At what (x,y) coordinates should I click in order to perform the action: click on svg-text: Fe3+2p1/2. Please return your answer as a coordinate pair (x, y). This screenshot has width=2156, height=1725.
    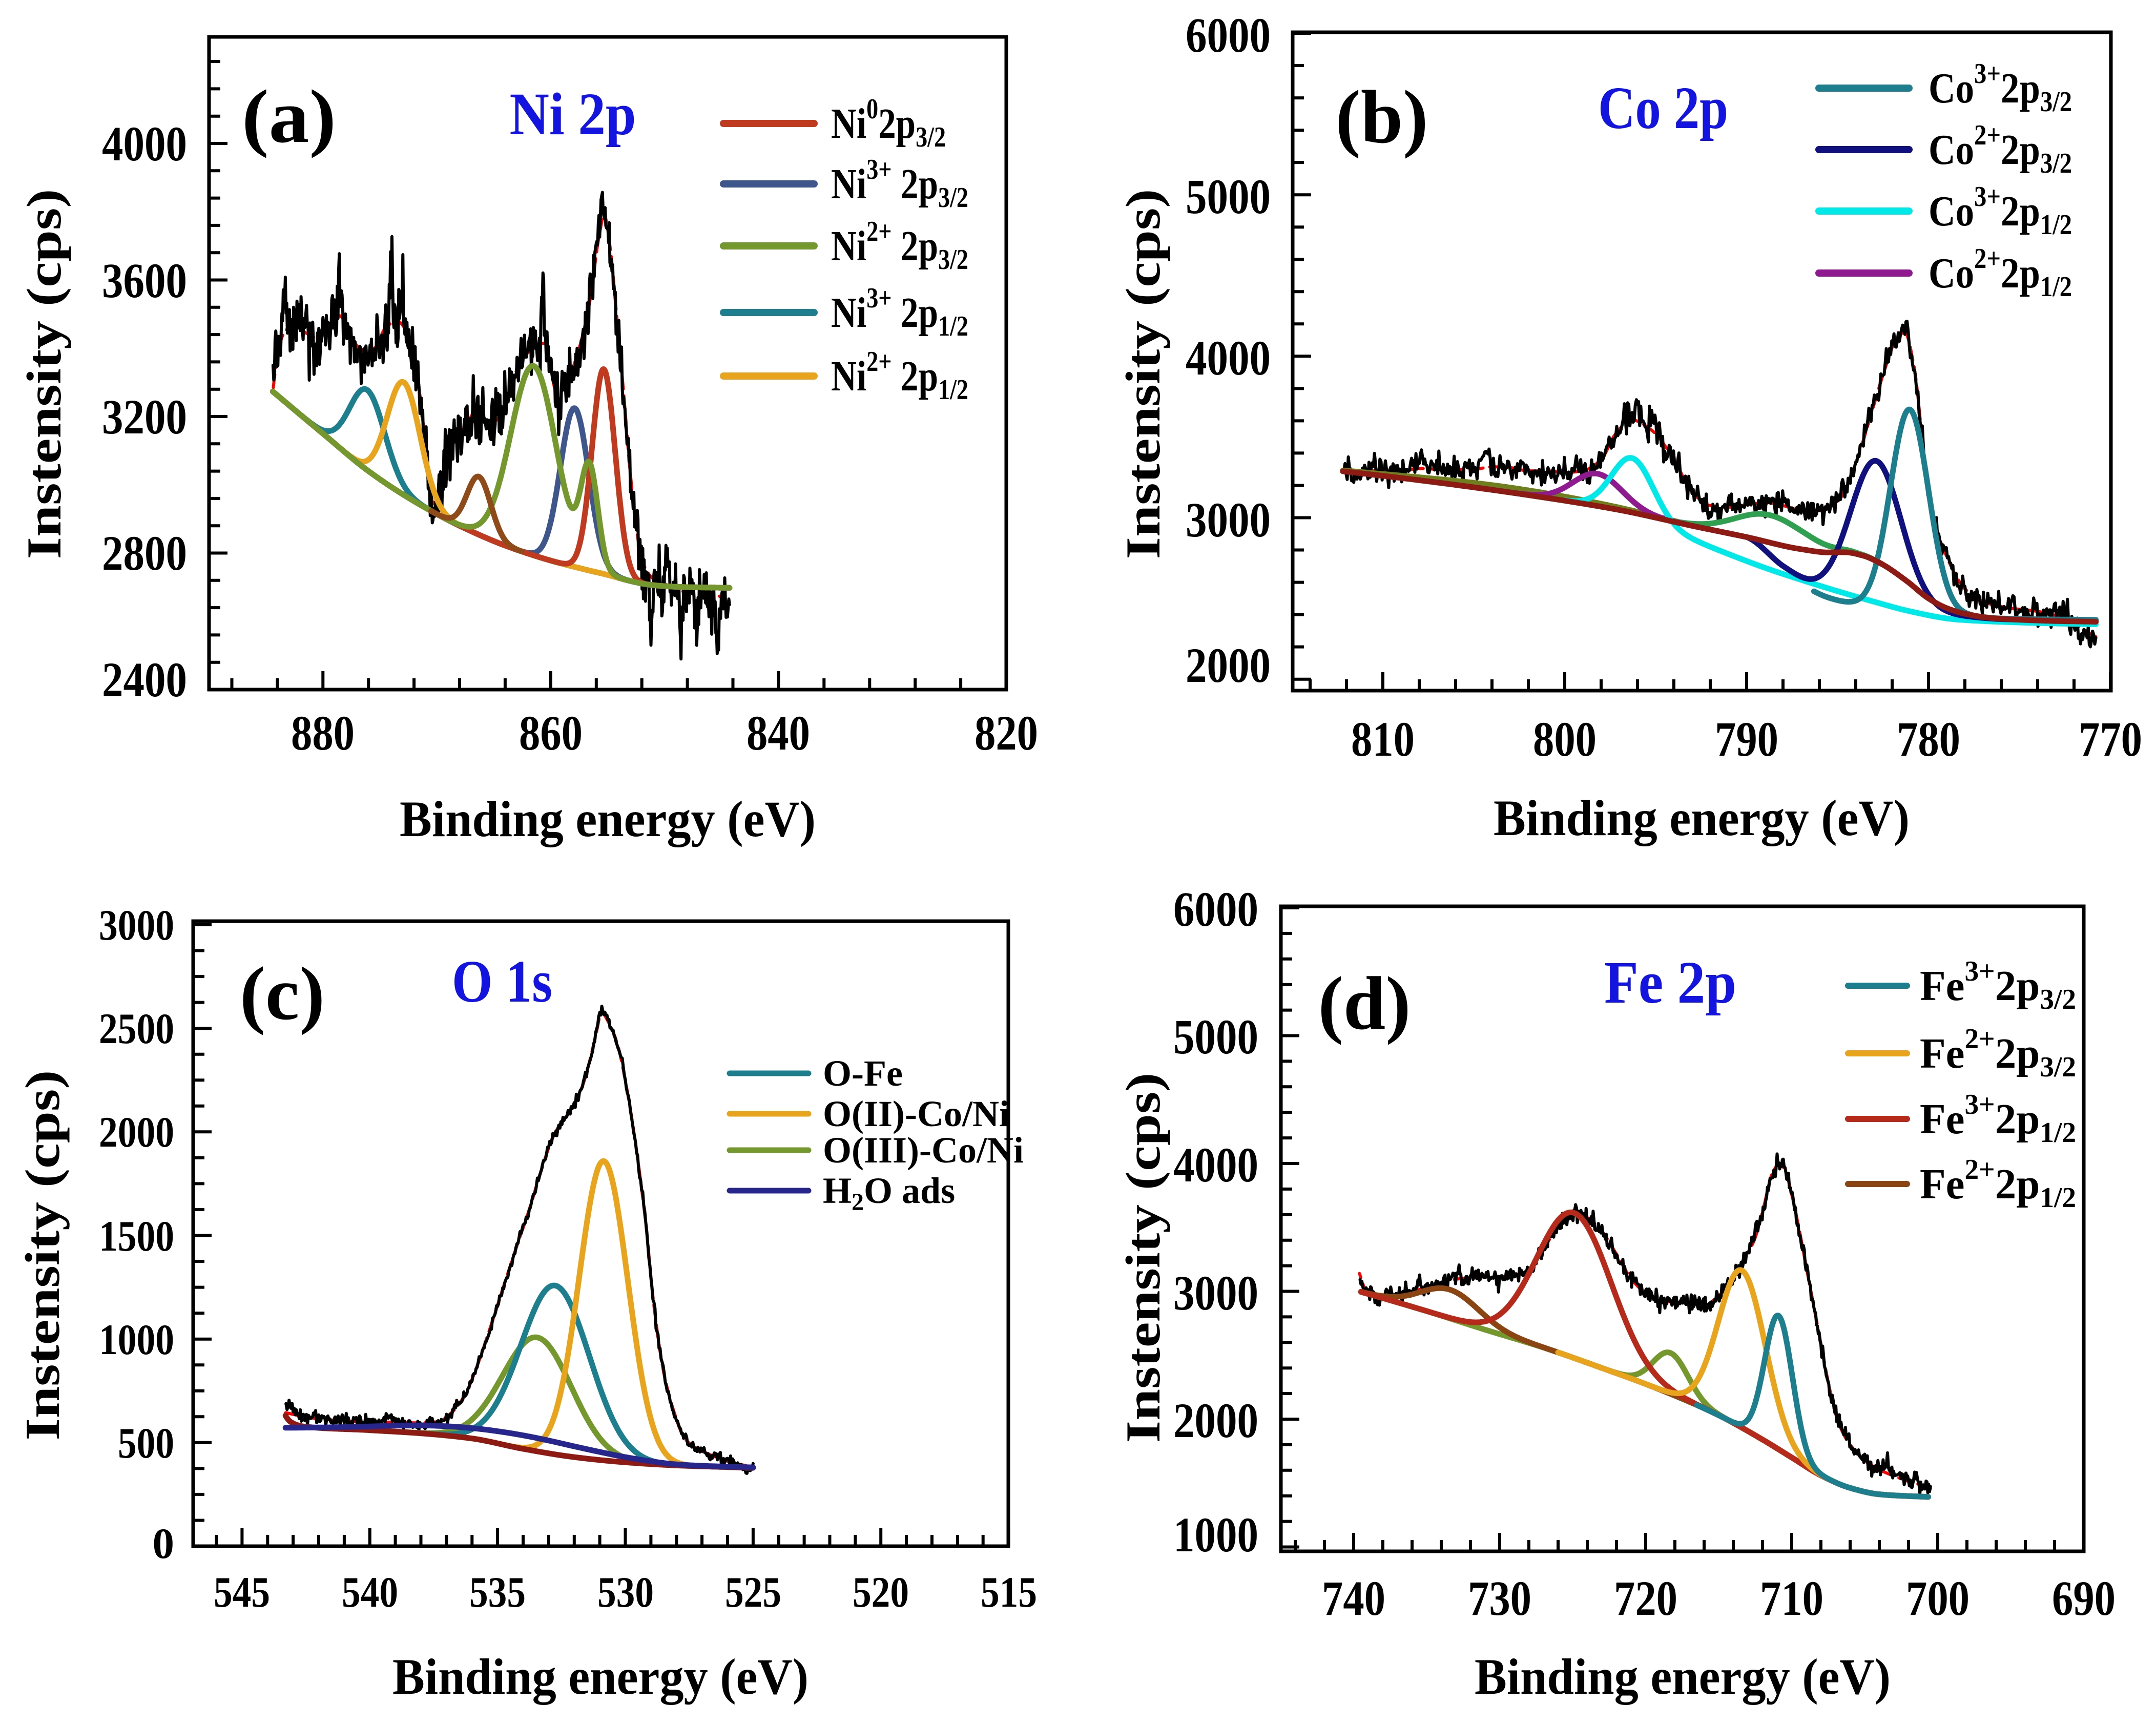
    Looking at the image, I should click on (1998, 1119).